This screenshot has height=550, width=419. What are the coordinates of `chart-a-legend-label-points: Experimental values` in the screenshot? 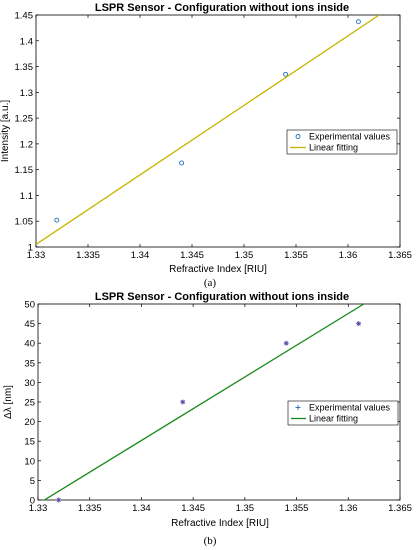 It's located at (350, 137).